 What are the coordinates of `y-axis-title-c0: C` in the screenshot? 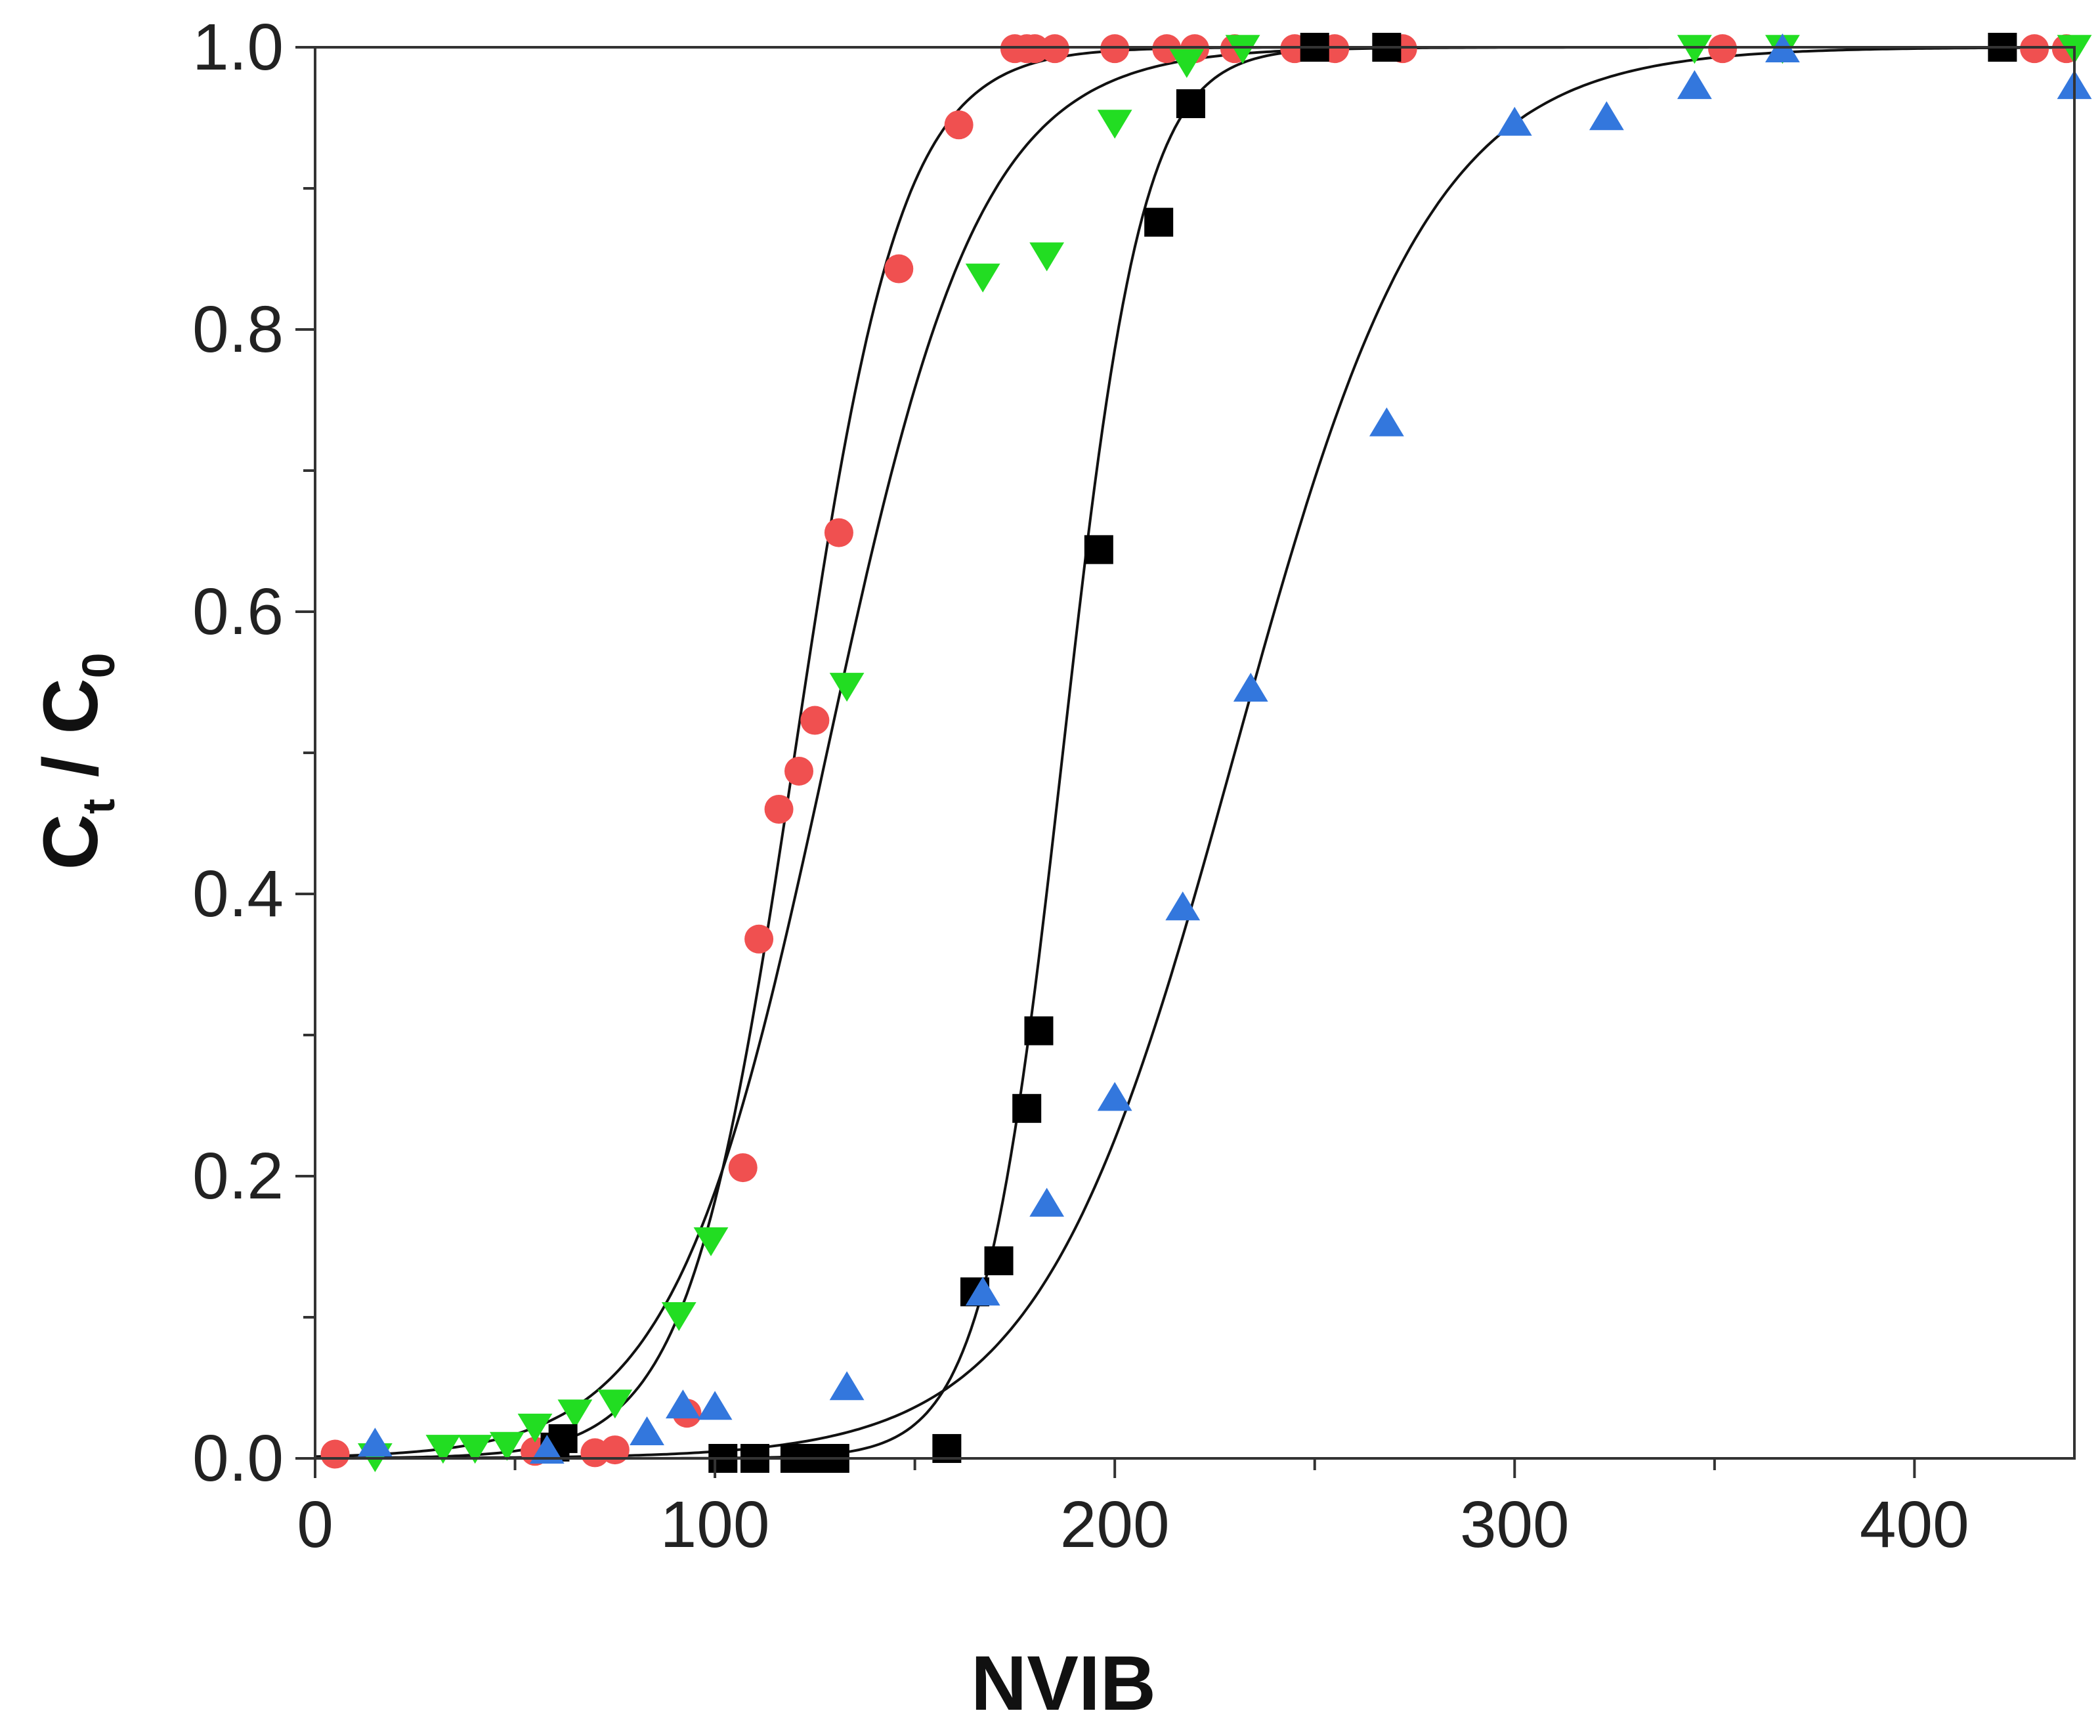 It's located at (71, 706).